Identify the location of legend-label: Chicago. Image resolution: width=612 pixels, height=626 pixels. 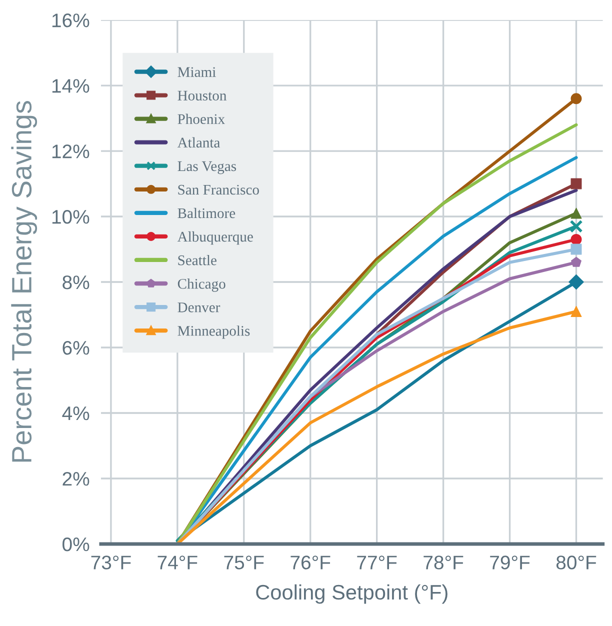
(202, 285).